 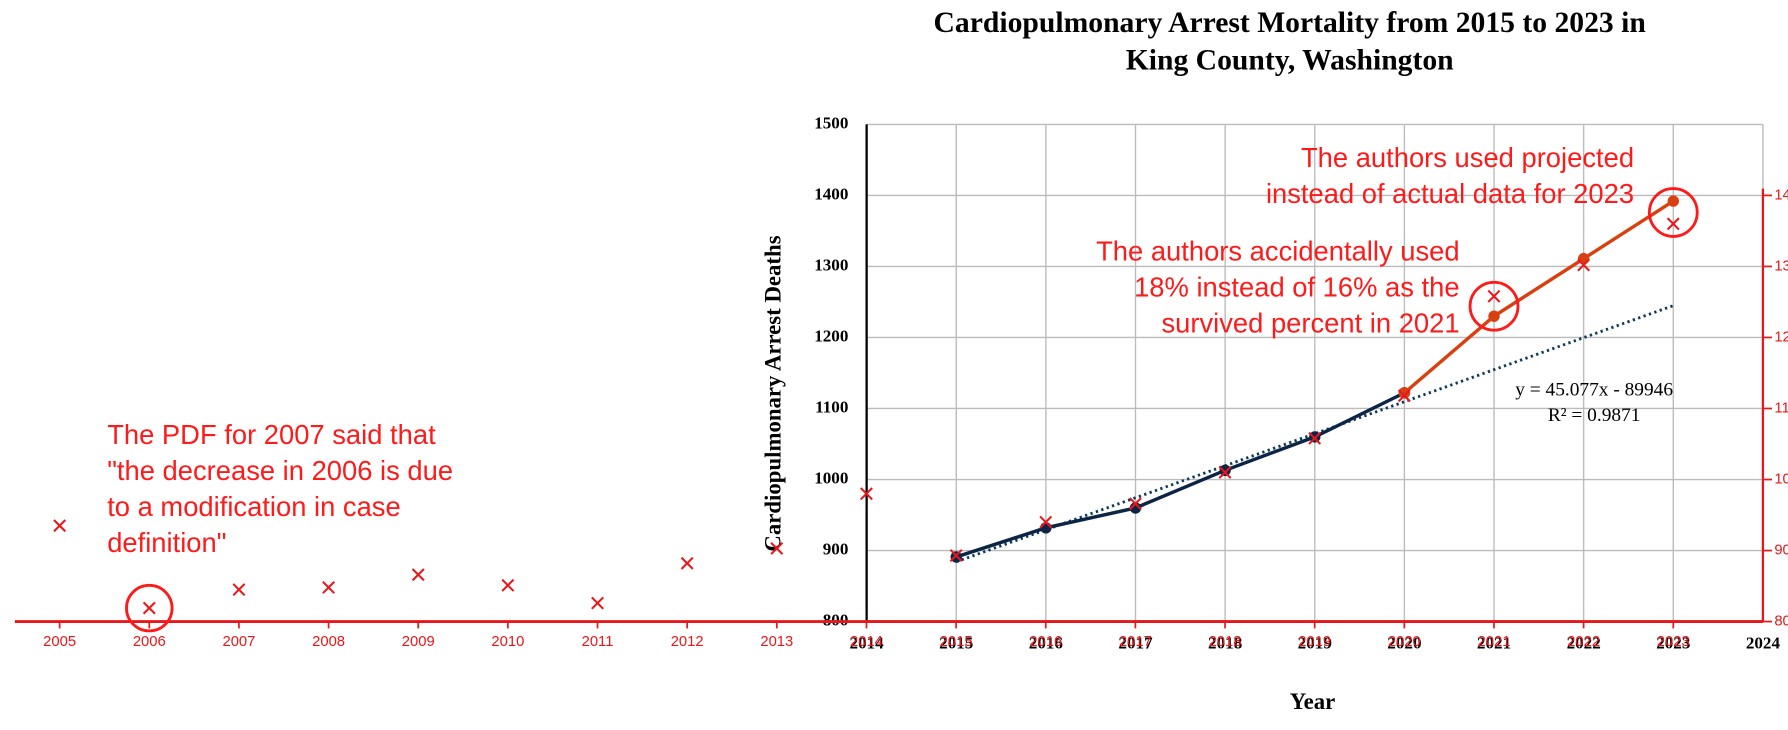 I want to click on x-tick-label: 2021, so click(x=1494, y=642).